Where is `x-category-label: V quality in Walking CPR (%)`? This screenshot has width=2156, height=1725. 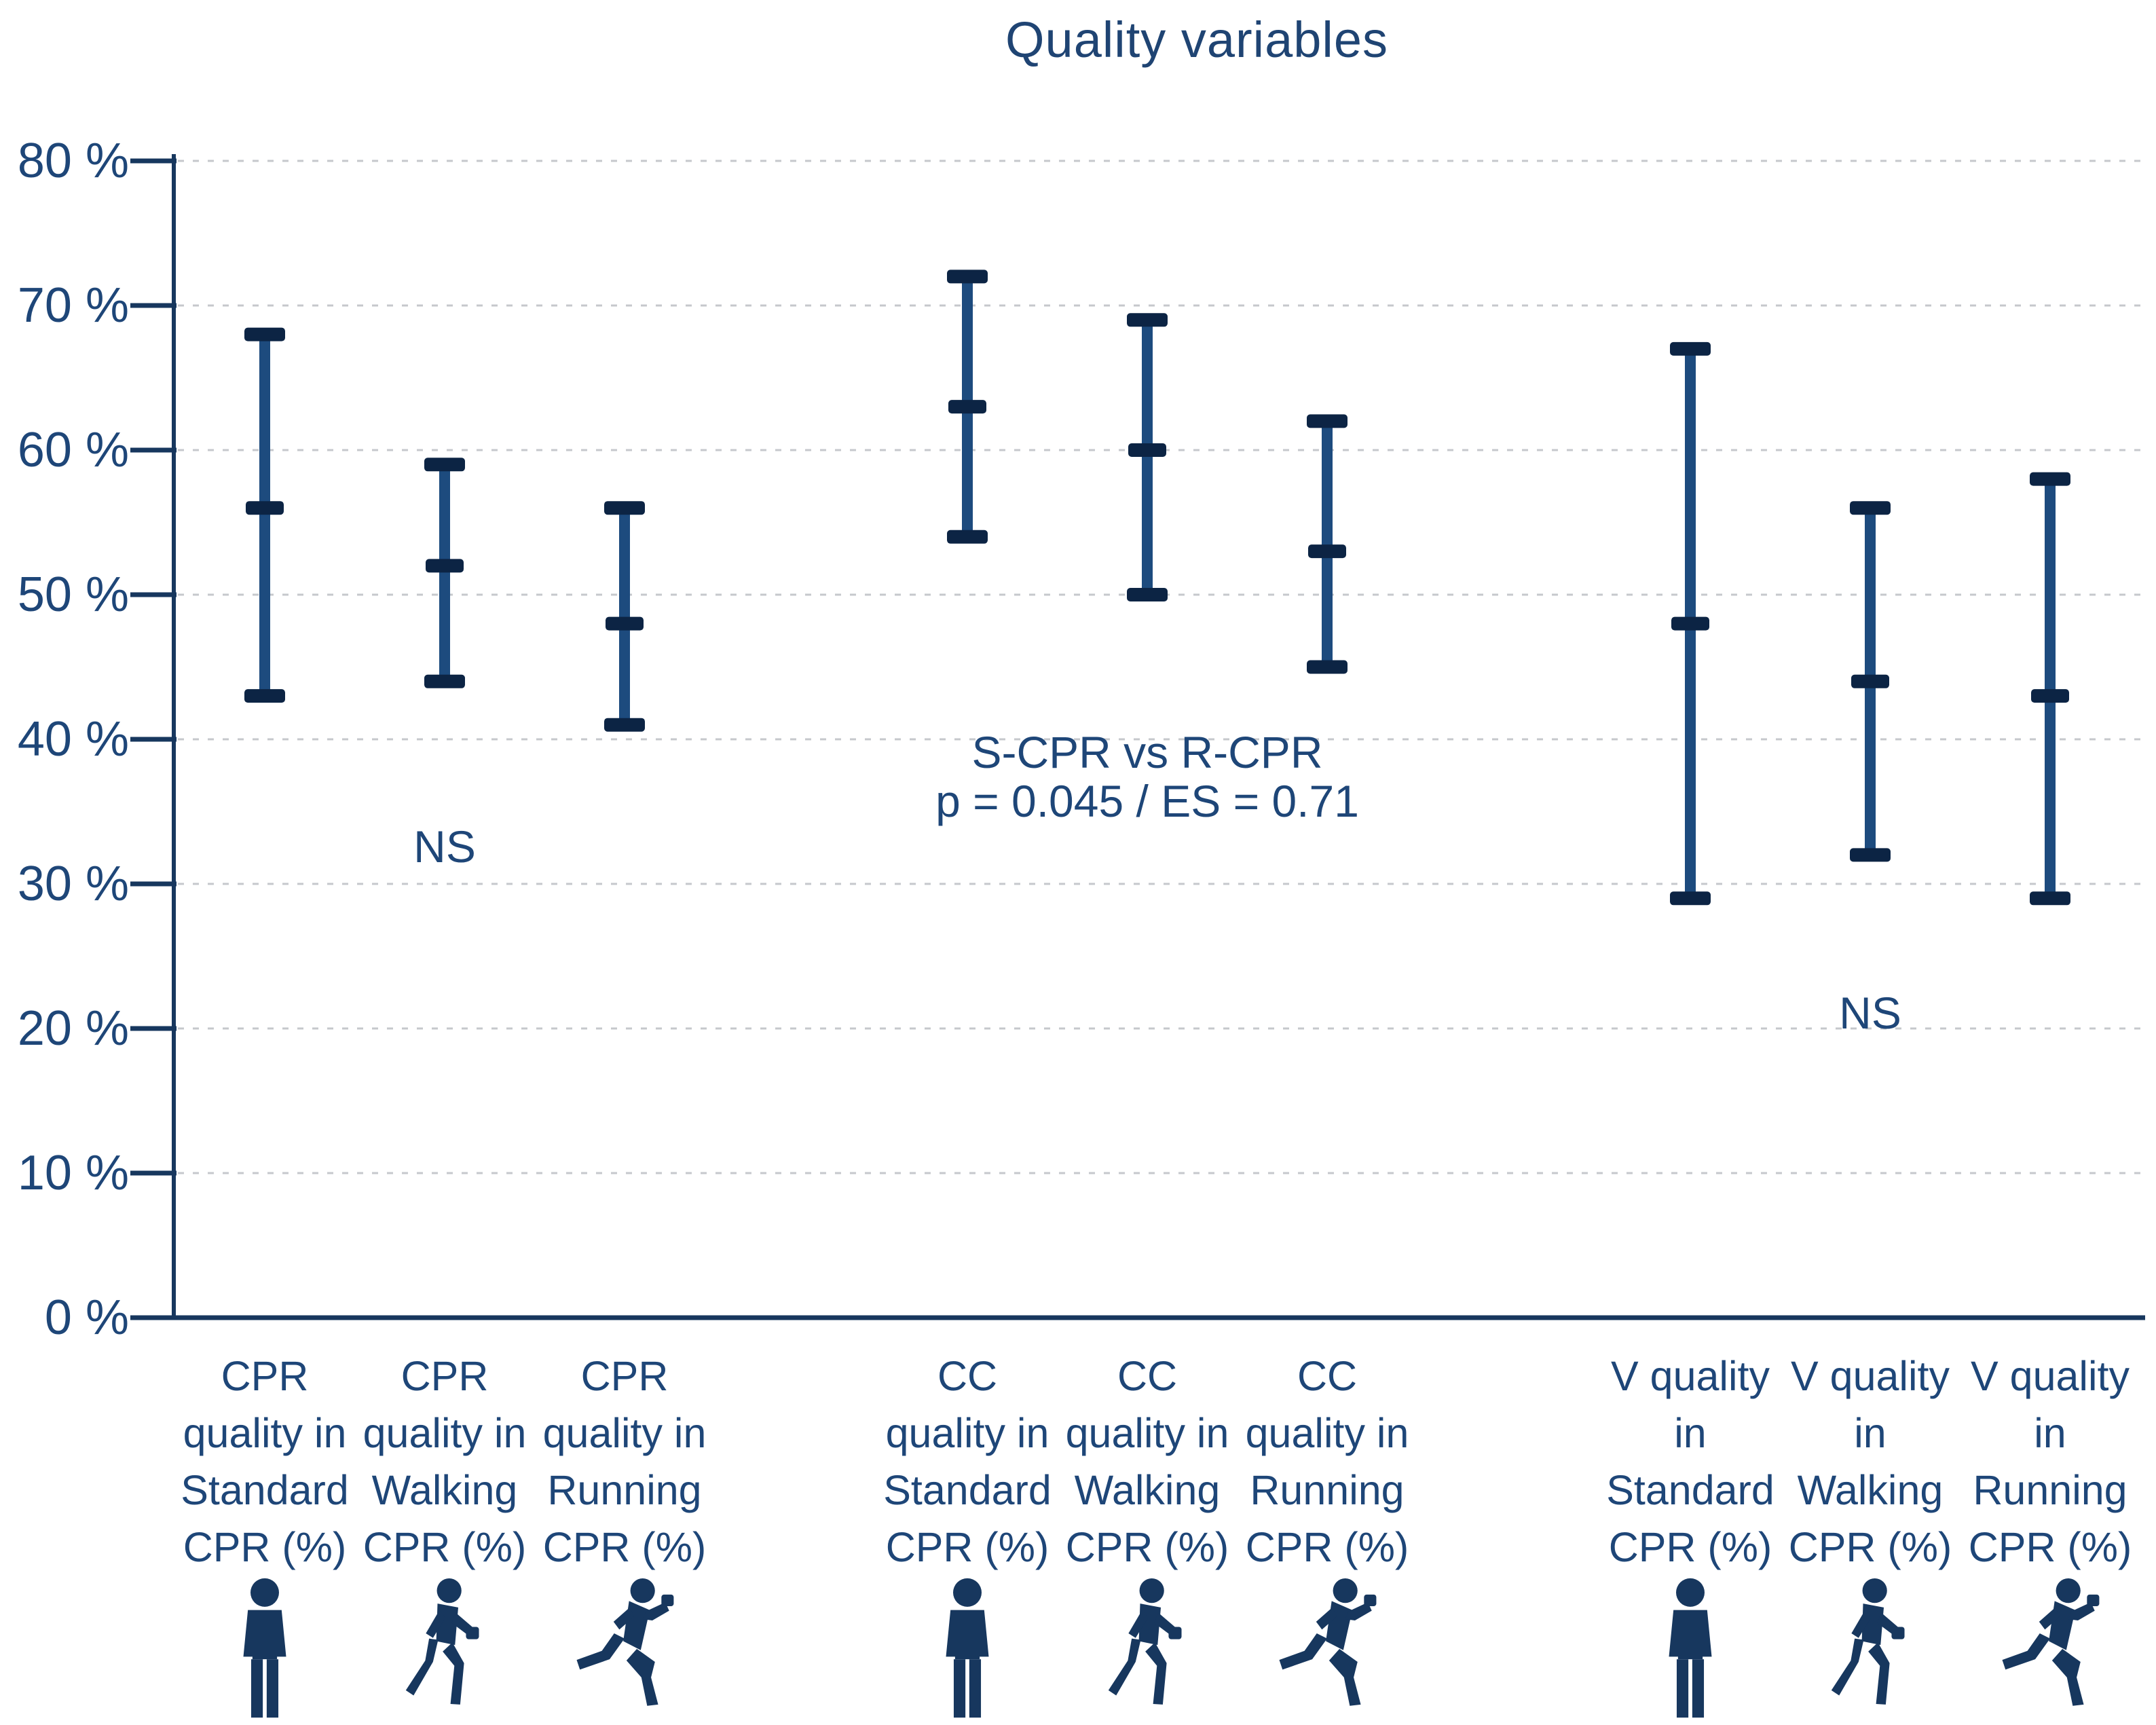
x-category-label: V quality in Walking CPR (%) is located at coordinates (1870, 1462).